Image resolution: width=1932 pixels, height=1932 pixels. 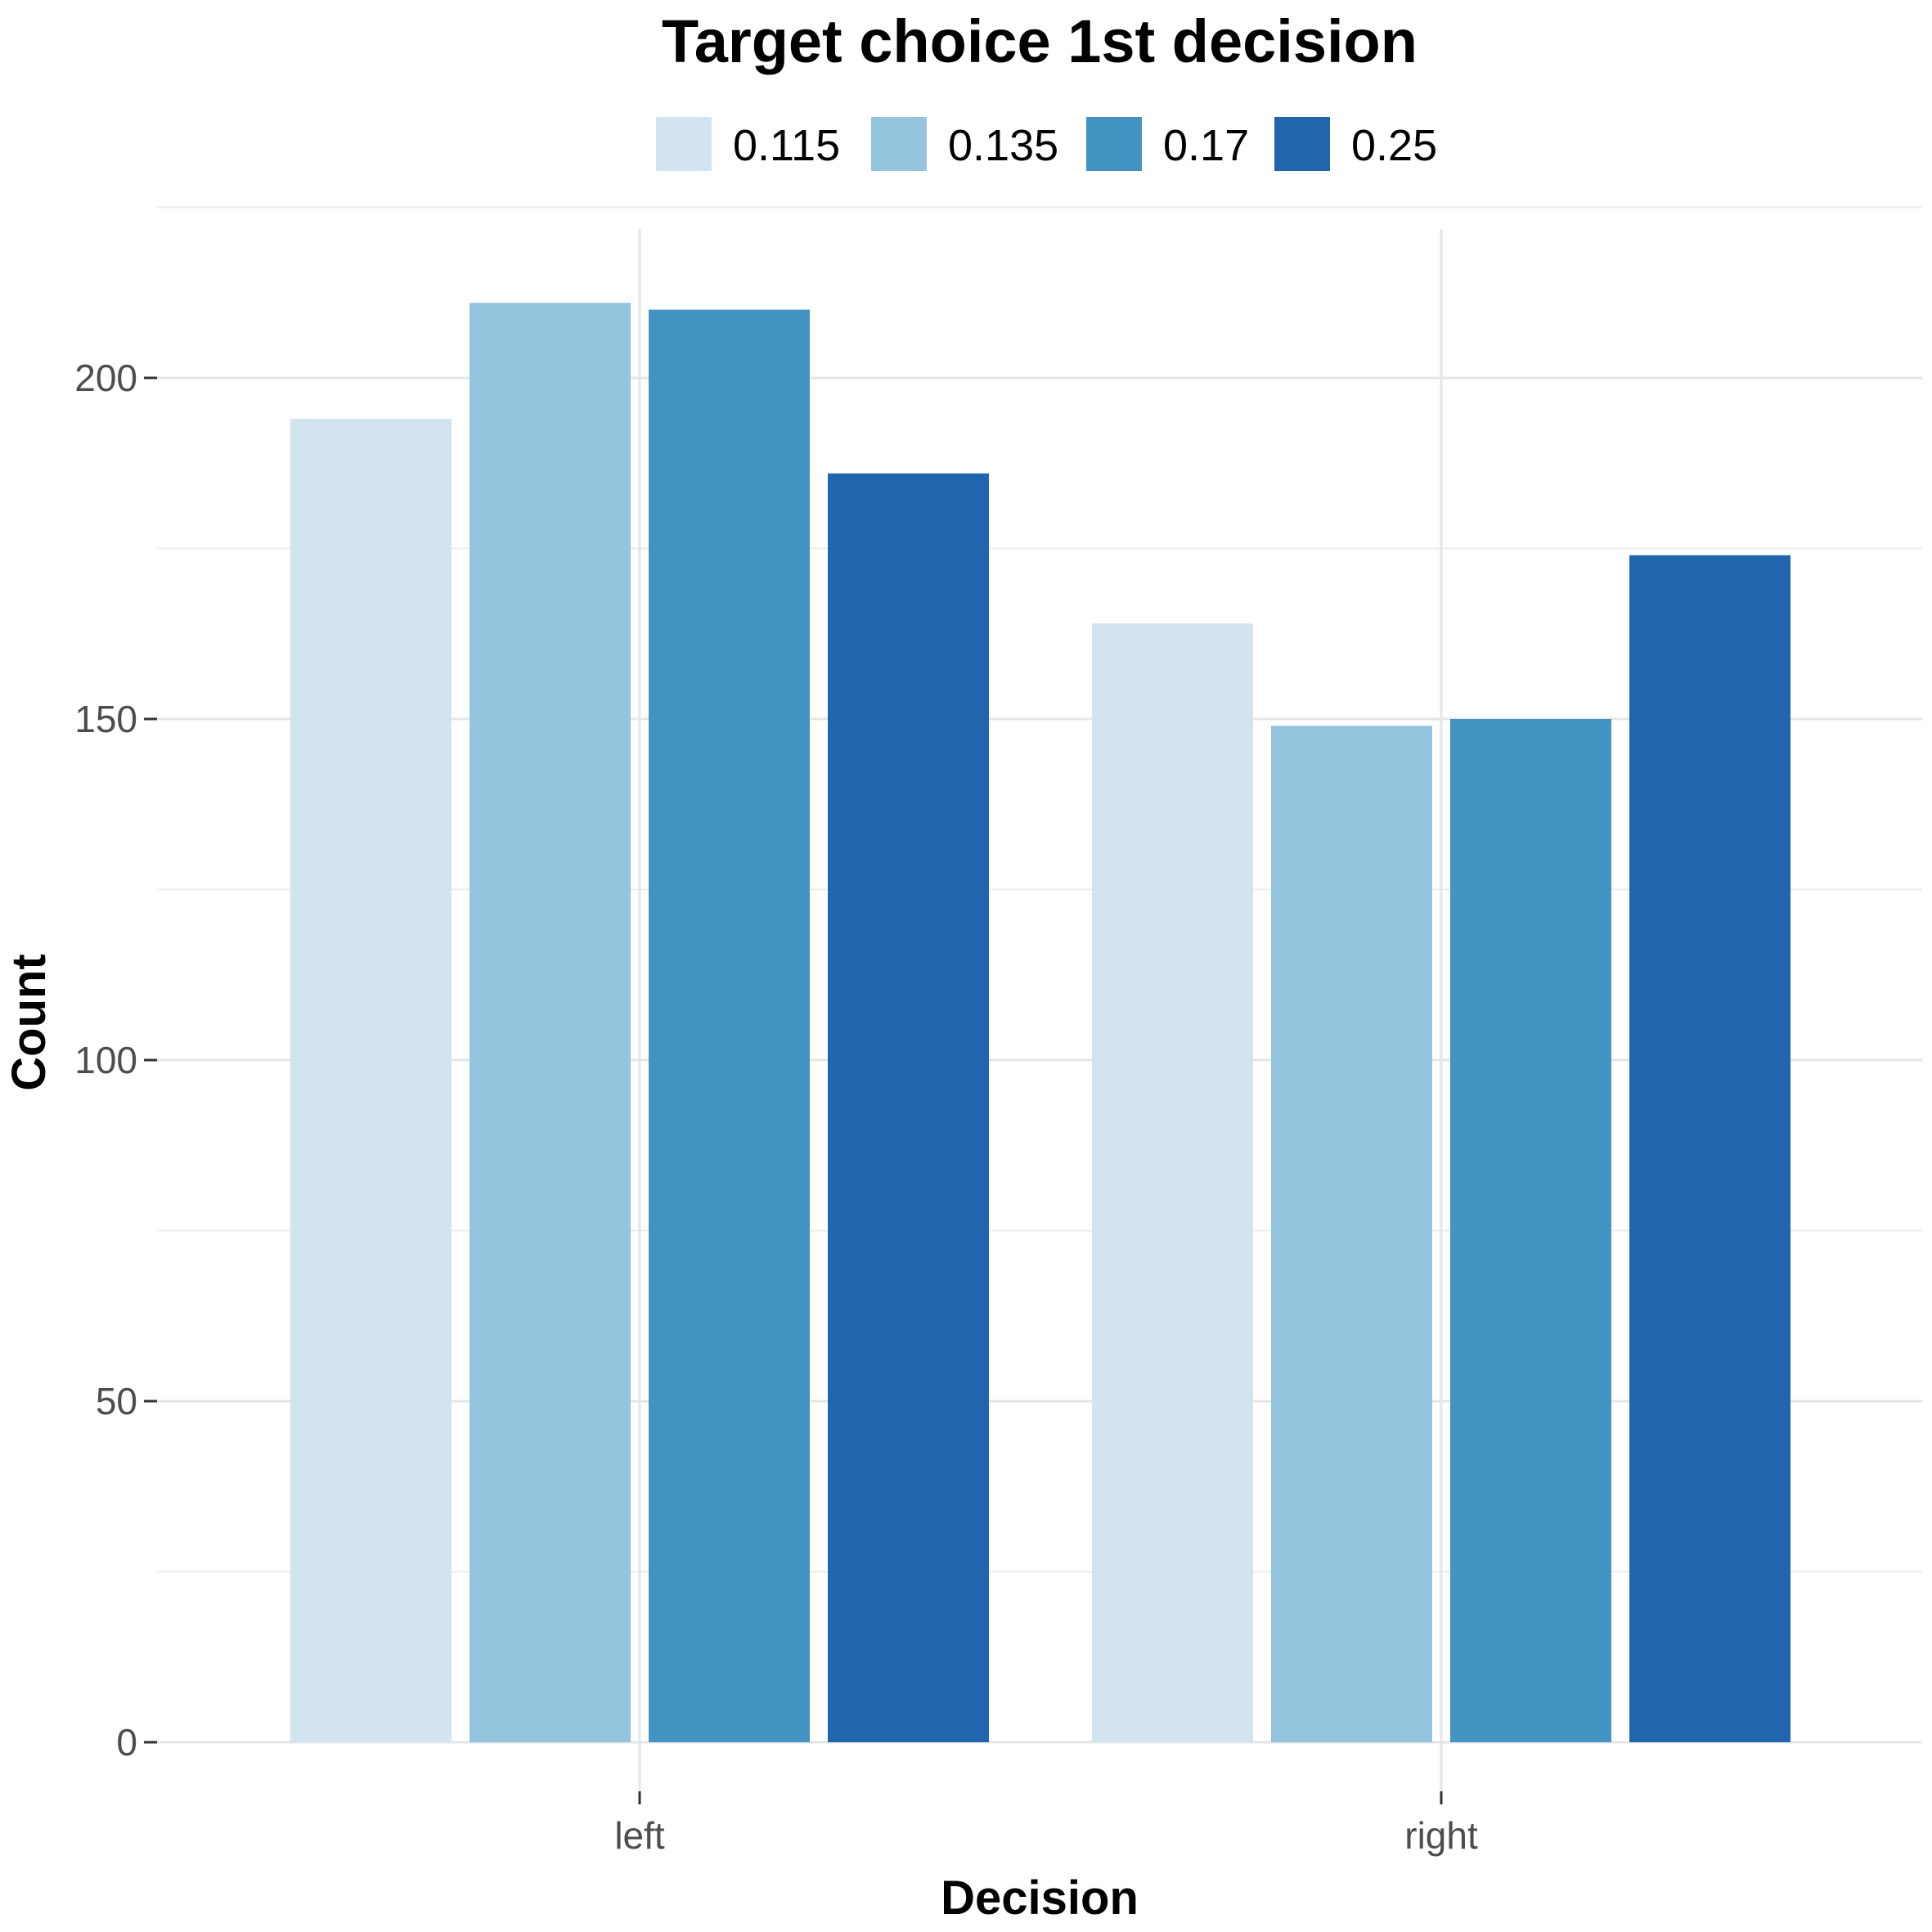 I want to click on y-tick-label: 150, so click(x=105, y=719).